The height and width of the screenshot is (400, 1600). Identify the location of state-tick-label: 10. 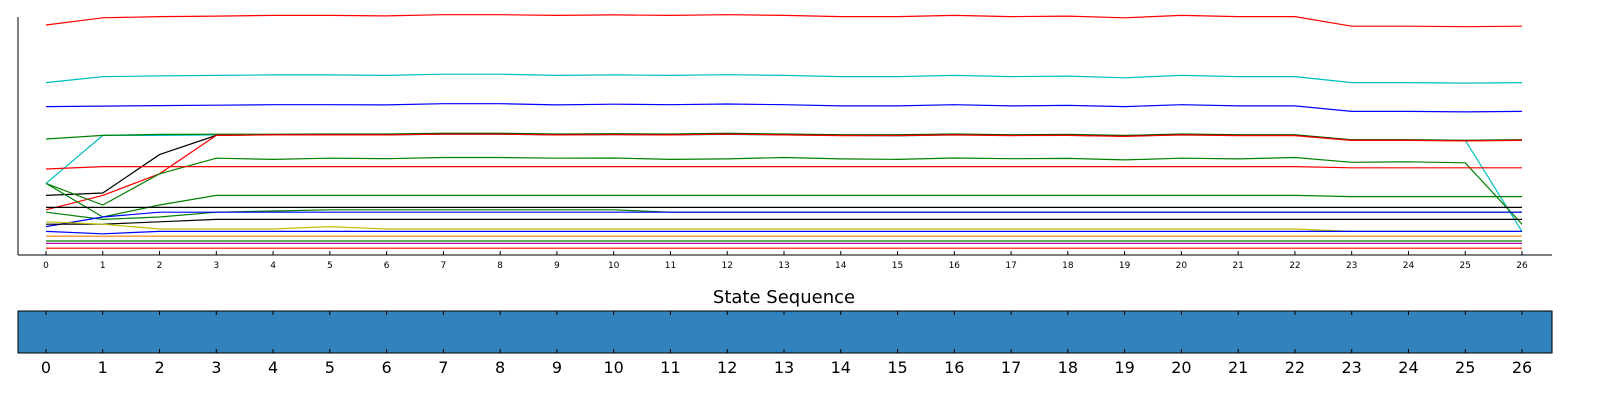
(614, 367).